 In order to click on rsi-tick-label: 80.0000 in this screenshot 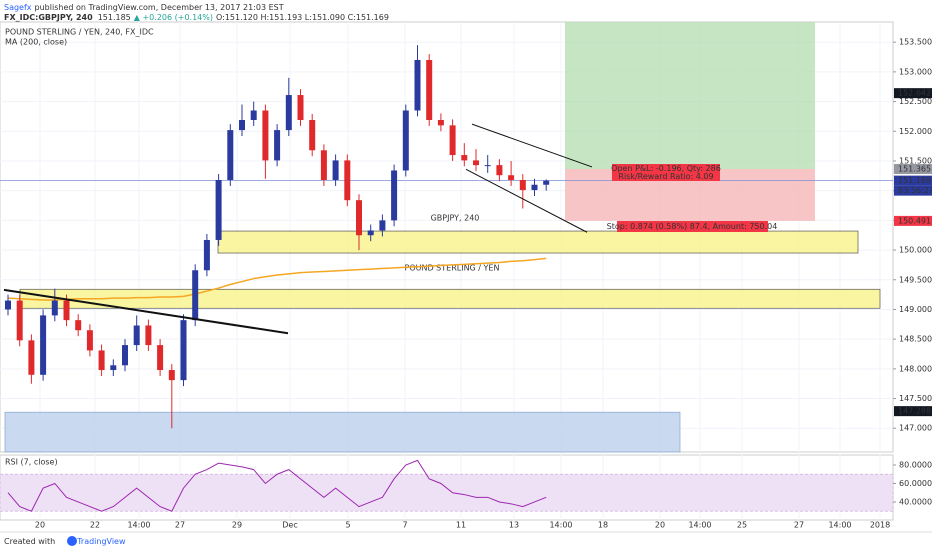, I will do `click(915, 464)`.